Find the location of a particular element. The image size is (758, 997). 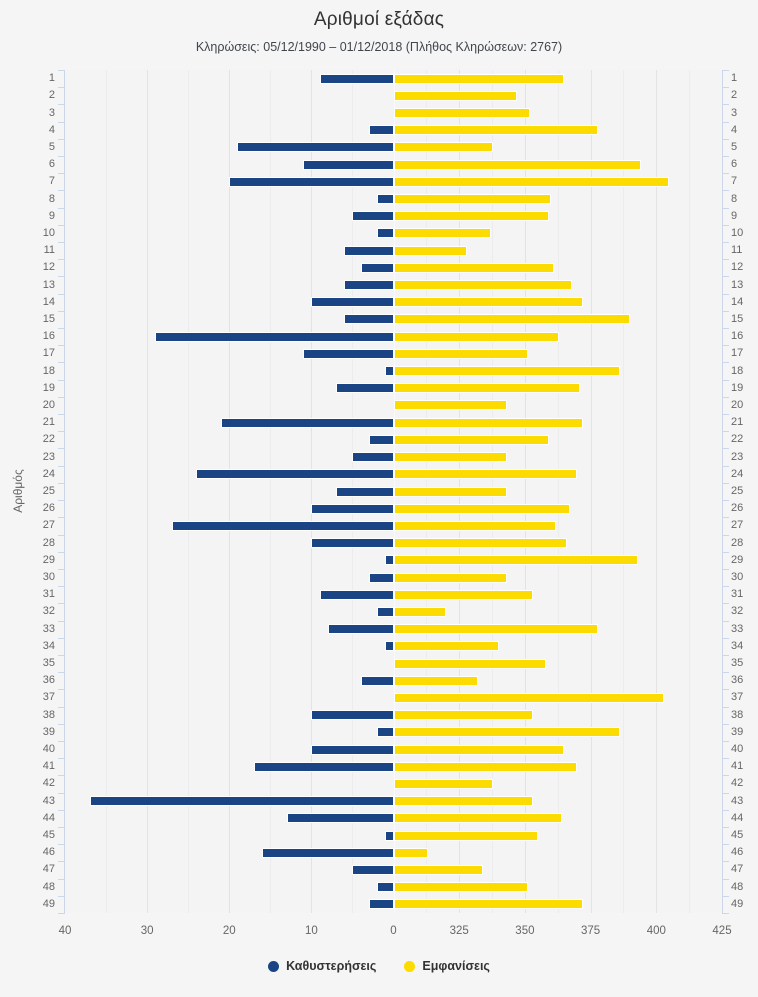

y-axis-label-left: 21 is located at coordinates (48, 422).